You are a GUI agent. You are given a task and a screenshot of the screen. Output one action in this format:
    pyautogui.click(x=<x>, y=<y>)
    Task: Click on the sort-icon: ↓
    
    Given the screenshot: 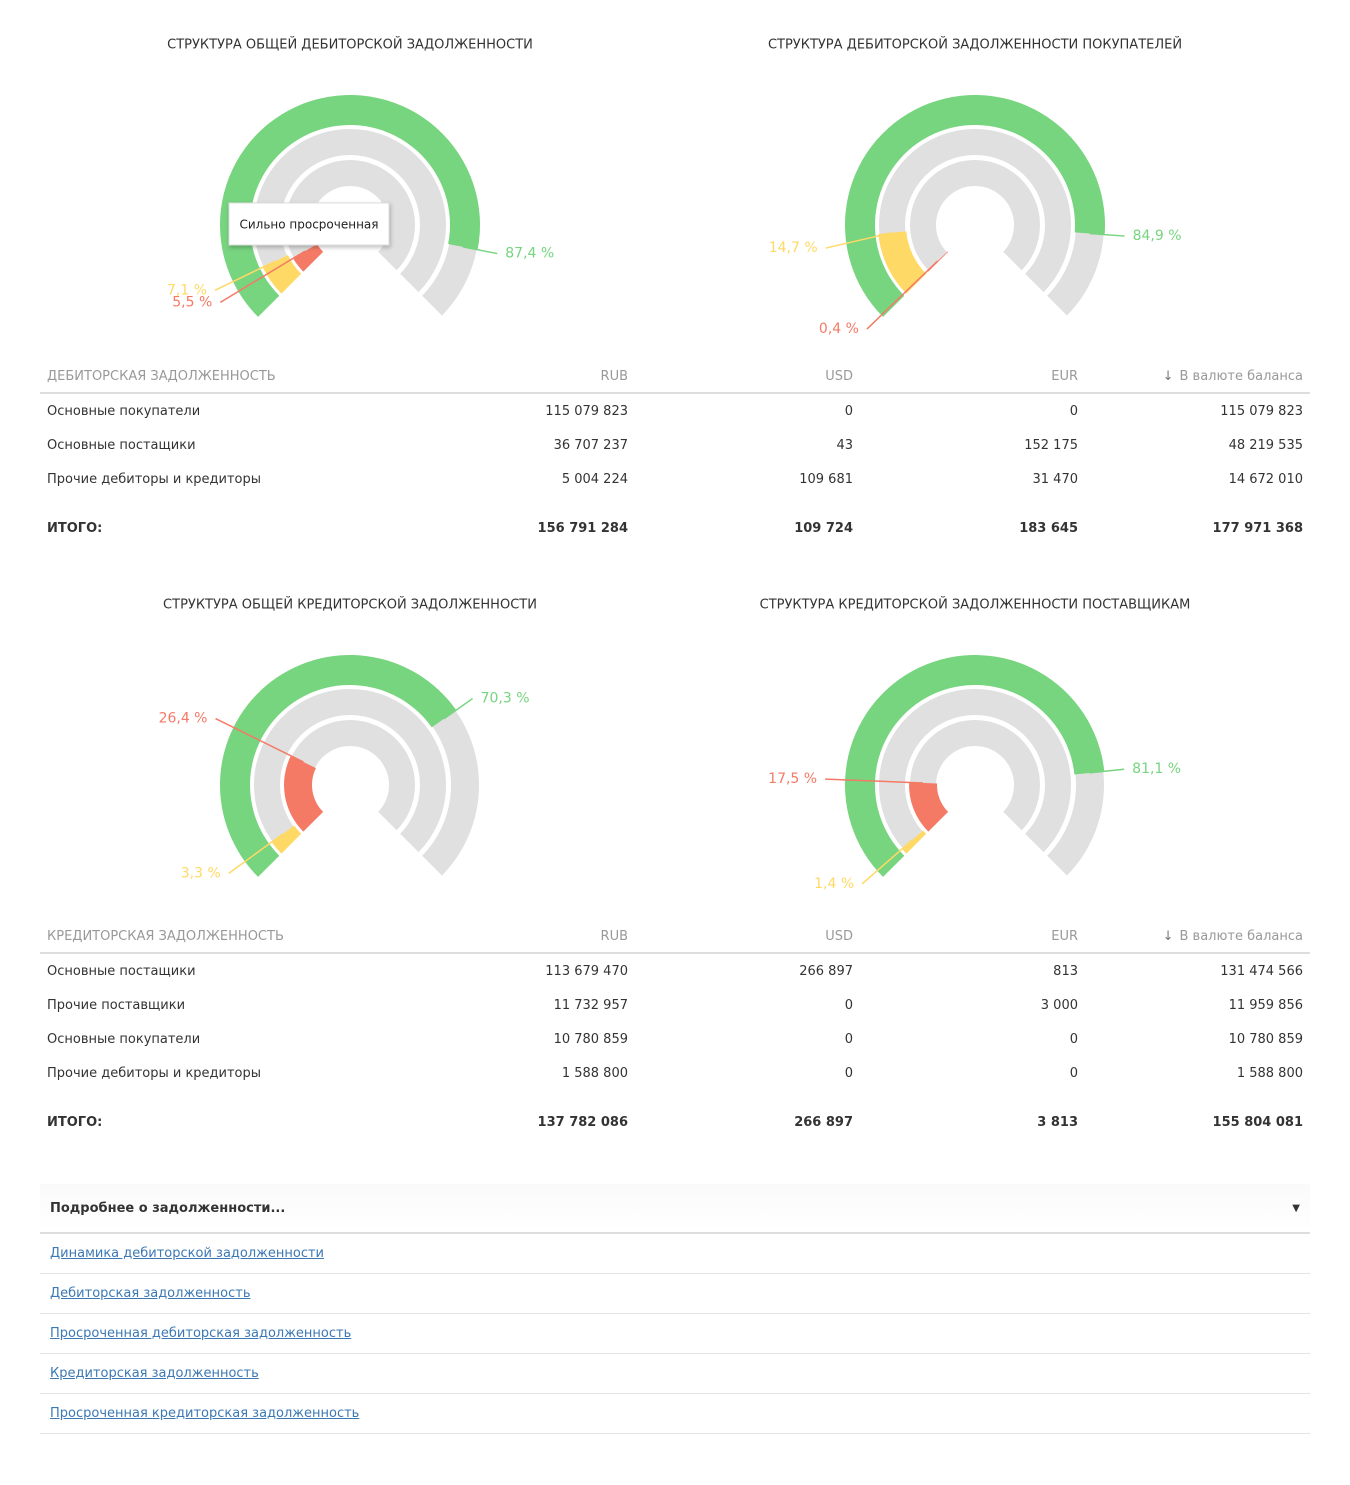 What is the action you would take?
    pyautogui.click(x=1168, y=936)
    